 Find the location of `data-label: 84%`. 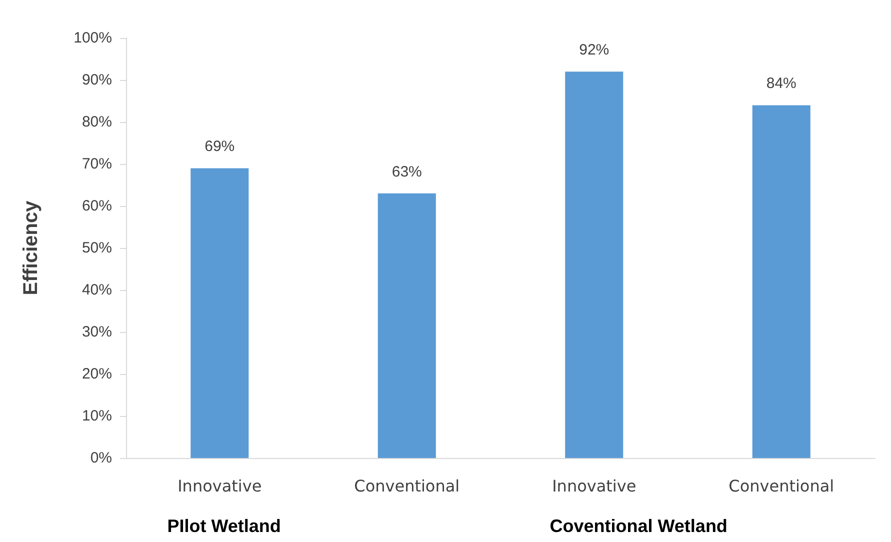

data-label: 84% is located at coordinates (781, 83).